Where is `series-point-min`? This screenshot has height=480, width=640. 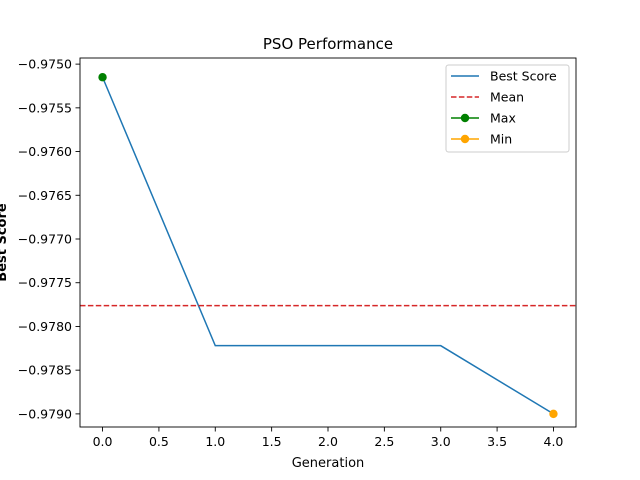
series-point-min is located at coordinates (553, 414).